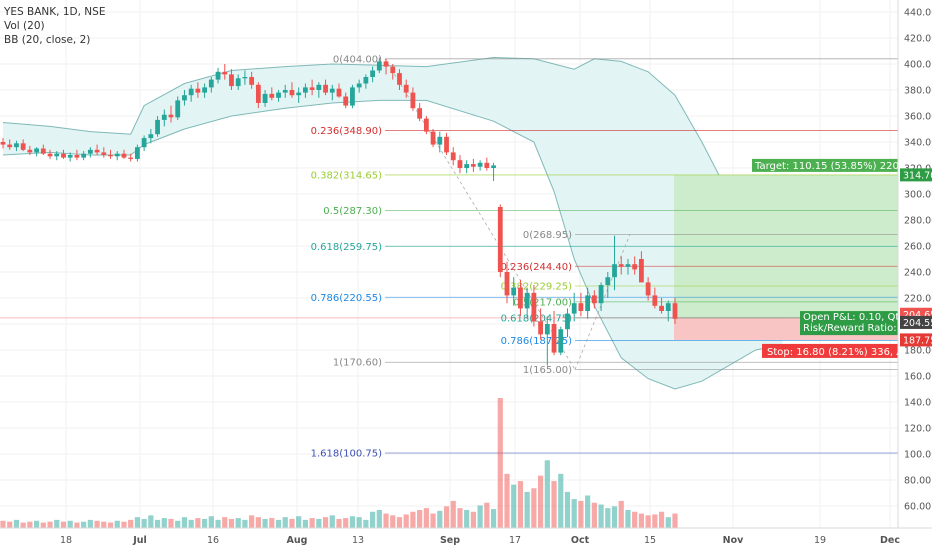 This screenshot has width=932, height=550. Describe the element at coordinates (918, 247) in the screenshot. I see `price-axis-tick: 260.00` at that location.